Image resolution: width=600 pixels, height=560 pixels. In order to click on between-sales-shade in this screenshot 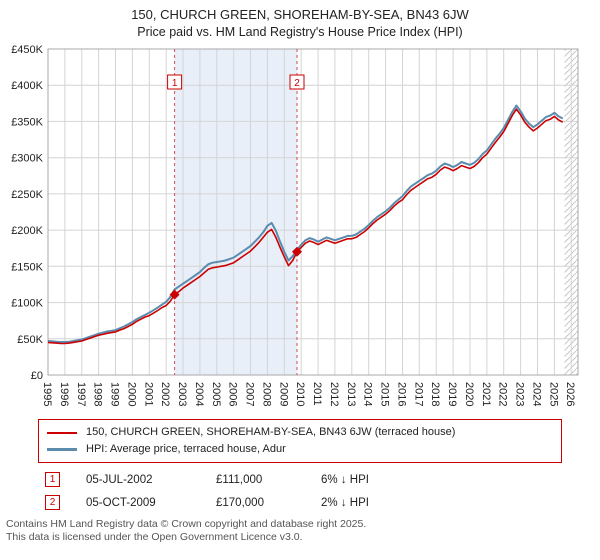, I will do `click(235, 212)`.